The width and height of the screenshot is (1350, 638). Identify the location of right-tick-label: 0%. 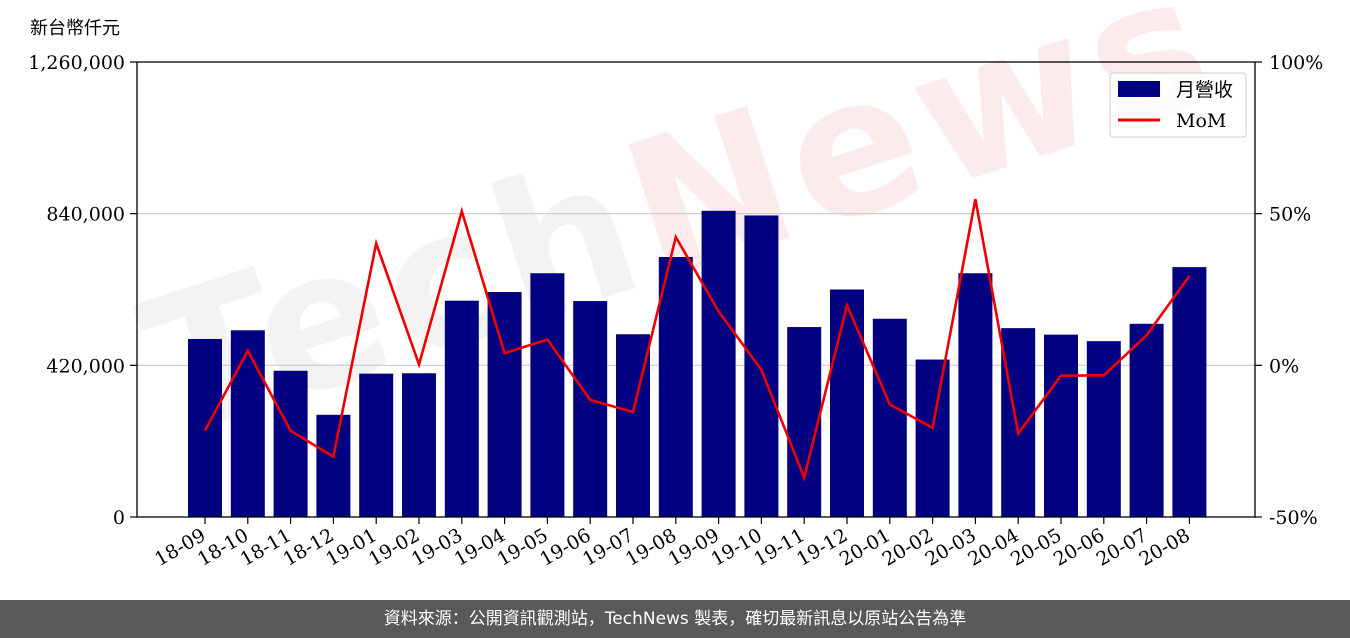
(1284, 366).